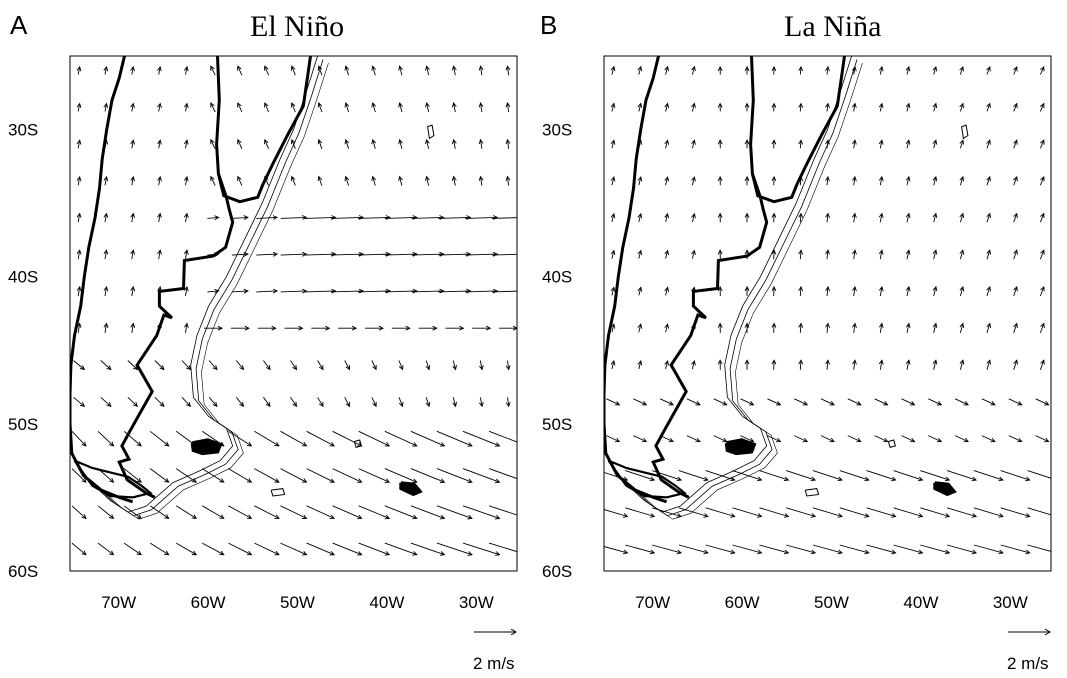 This screenshot has width=1067, height=678. Describe the element at coordinates (113, 479) in the screenshot. I see `tierra-del-fuego-coastline` at that location.